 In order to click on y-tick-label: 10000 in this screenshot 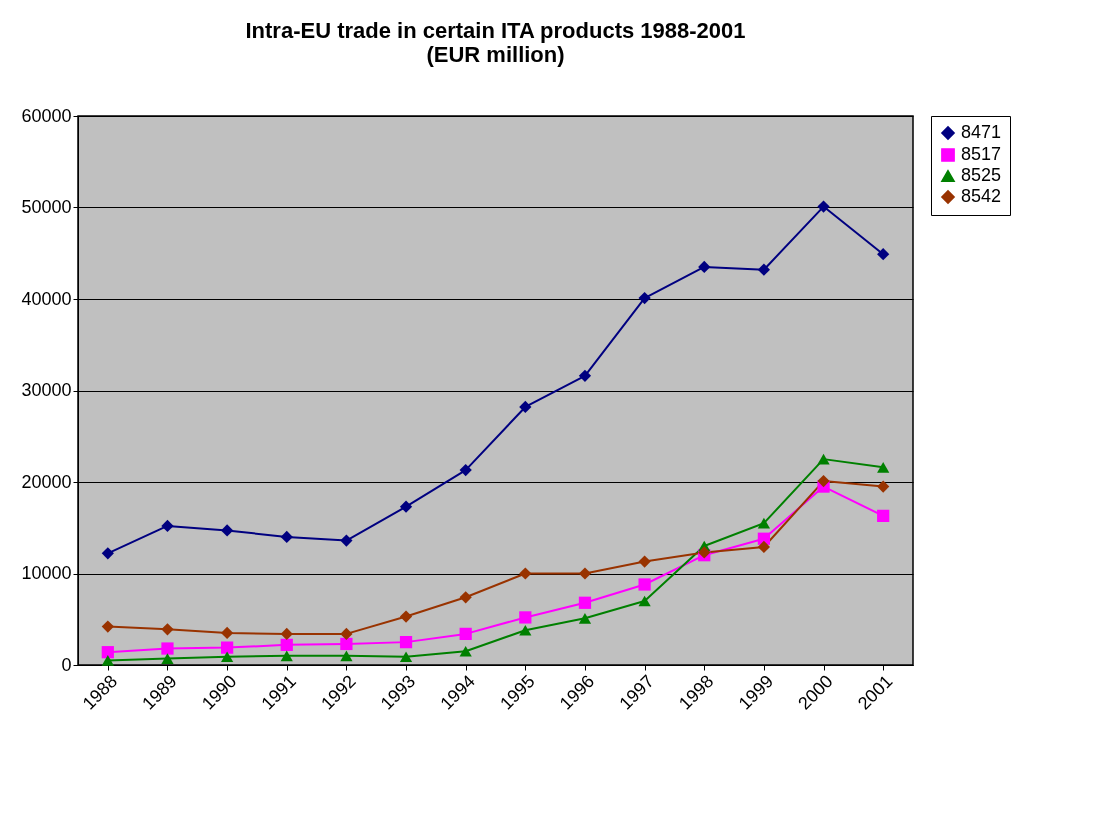, I will do `click(46, 573)`.